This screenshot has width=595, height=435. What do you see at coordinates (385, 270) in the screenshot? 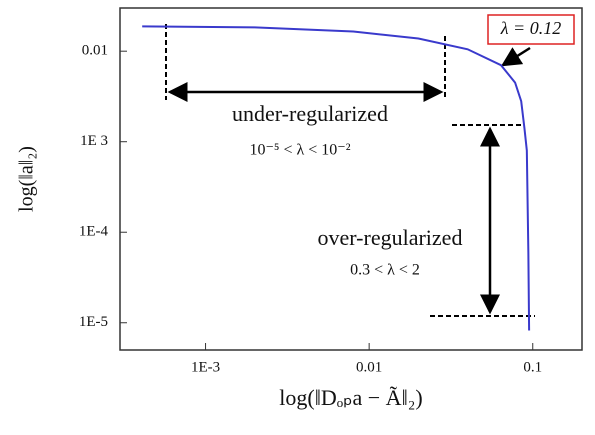
I see `annotation: 0.3 < λ < 2` at bounding box center [385, 270].